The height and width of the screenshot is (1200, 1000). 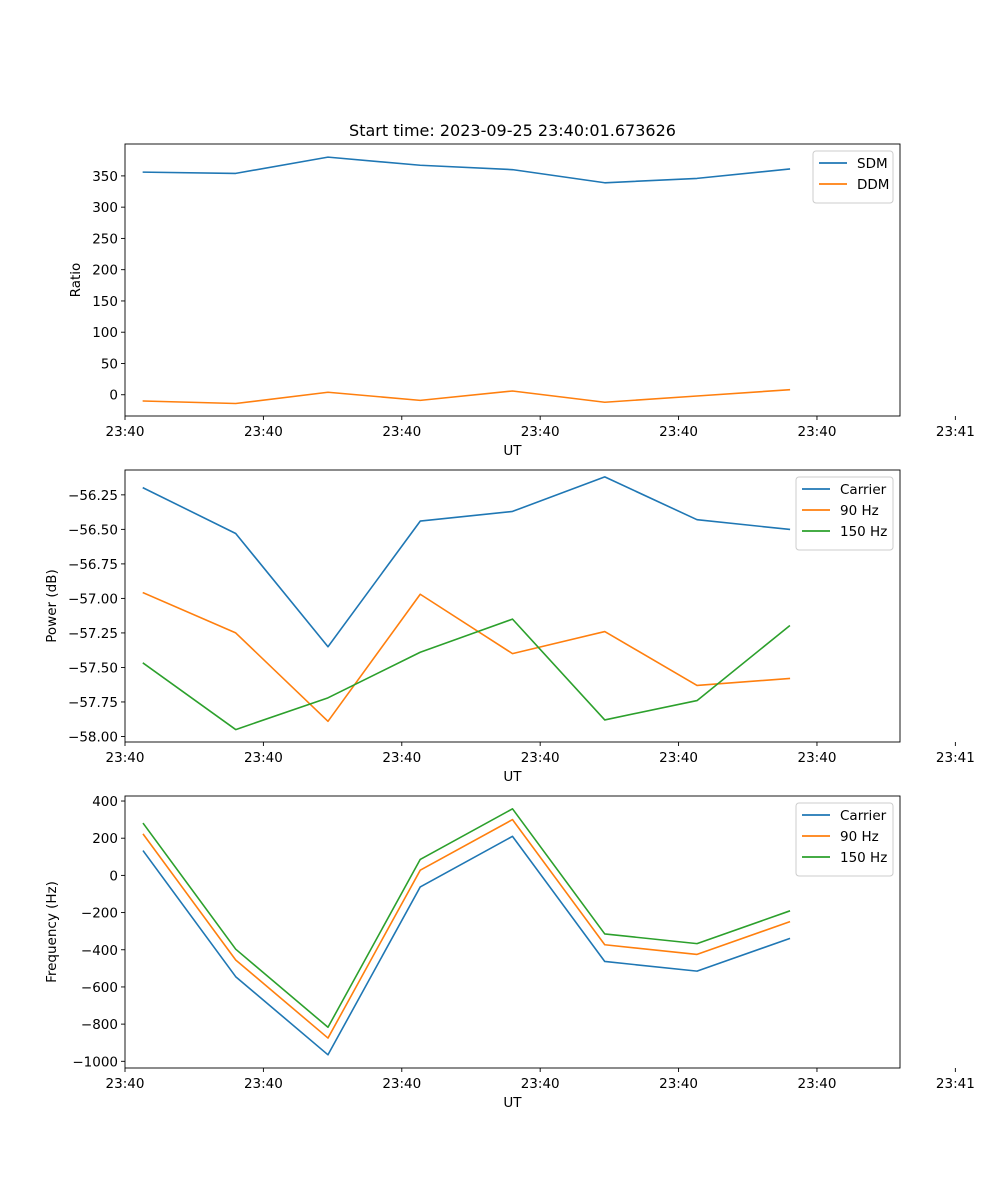 What do you see at coordinates (99, 951) in the screenshot?
I see `y-tick-label: −400` at bounding box center [99, 951].